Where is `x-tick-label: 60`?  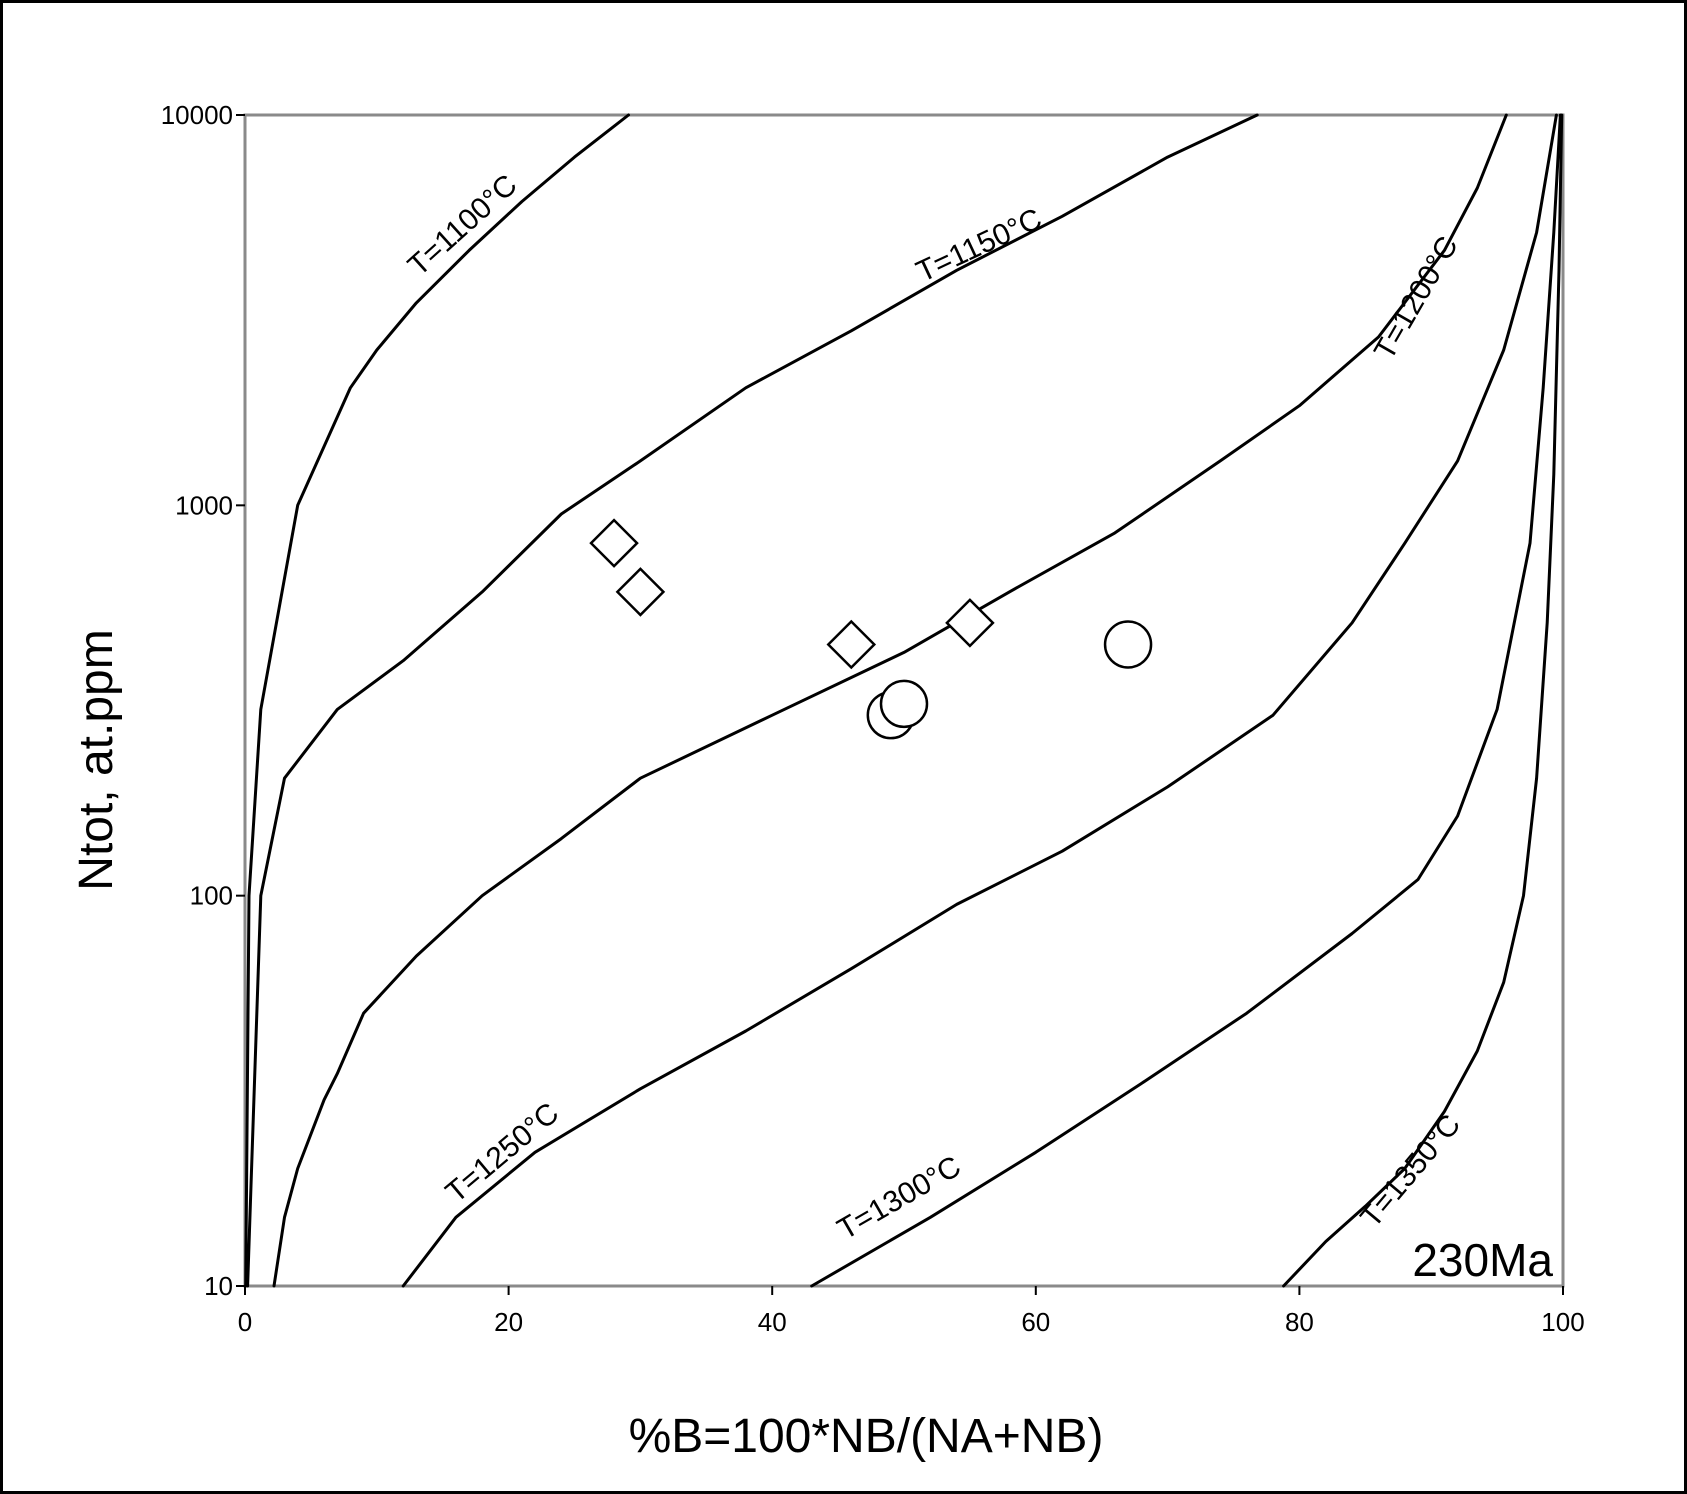
x-tick-label: 60 is located at coordinates (1035, 1322).